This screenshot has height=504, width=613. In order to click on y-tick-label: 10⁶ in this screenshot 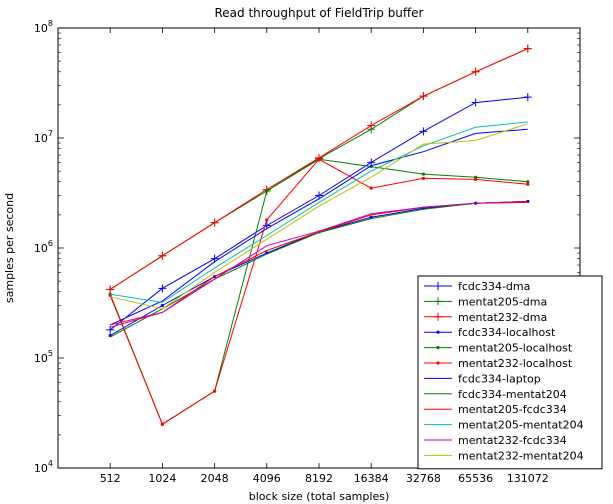, I will do `click(43, 247)`.